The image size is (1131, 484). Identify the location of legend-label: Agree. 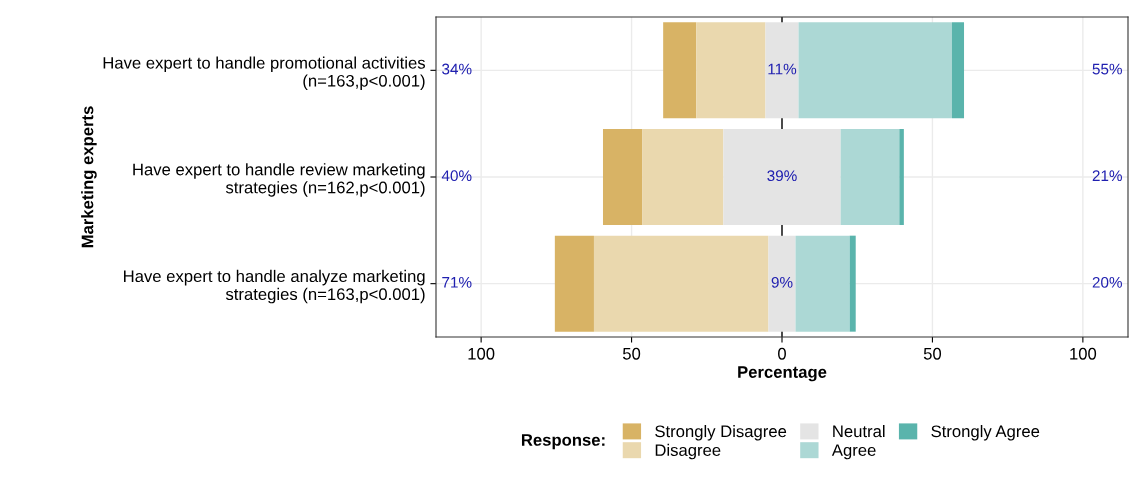
(853, 452).